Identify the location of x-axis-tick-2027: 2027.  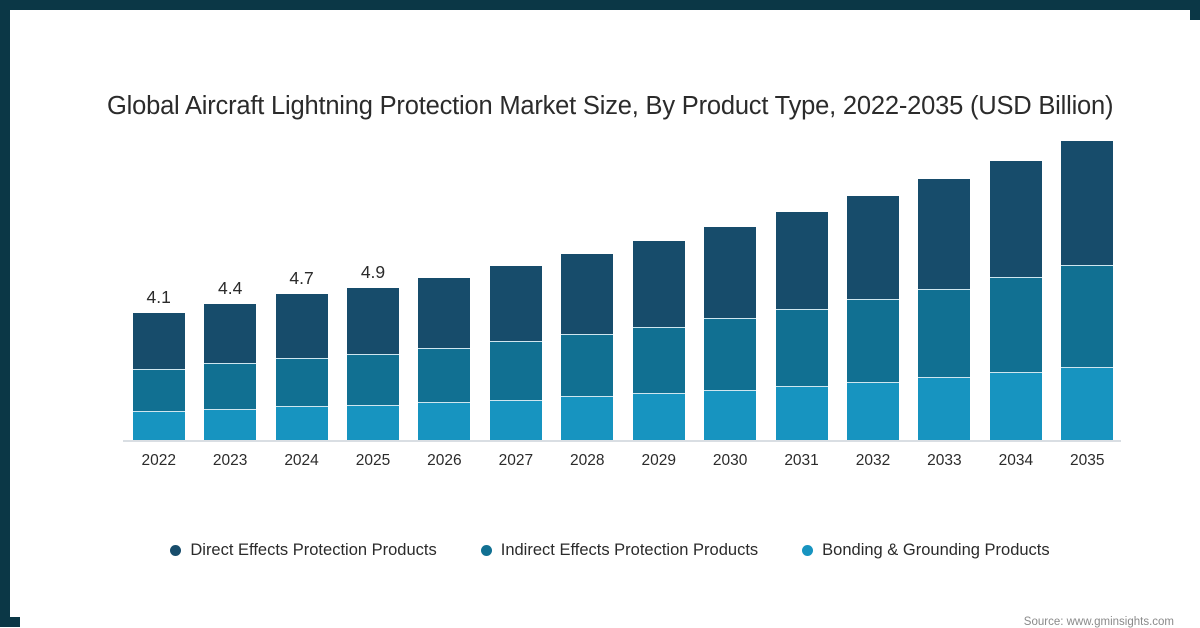
(516, 460).